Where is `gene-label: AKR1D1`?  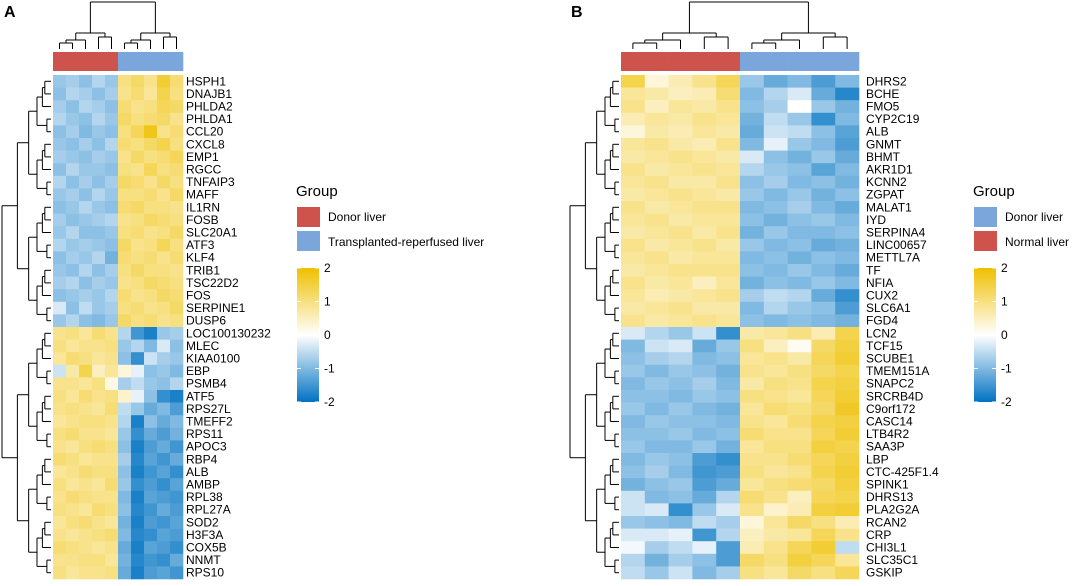 gene-label: AKR1D1 is located at coordinates (889, 170).